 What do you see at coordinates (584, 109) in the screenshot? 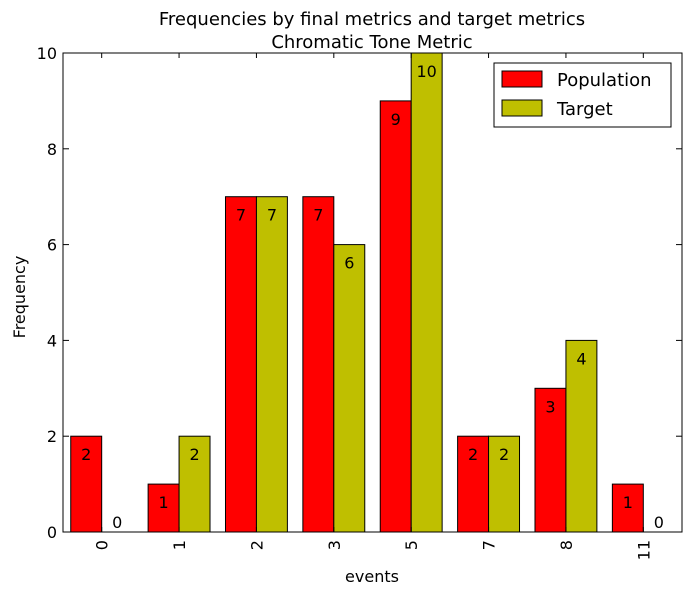
I see `legend-label-target: Target` at bounding box center [584, 109].